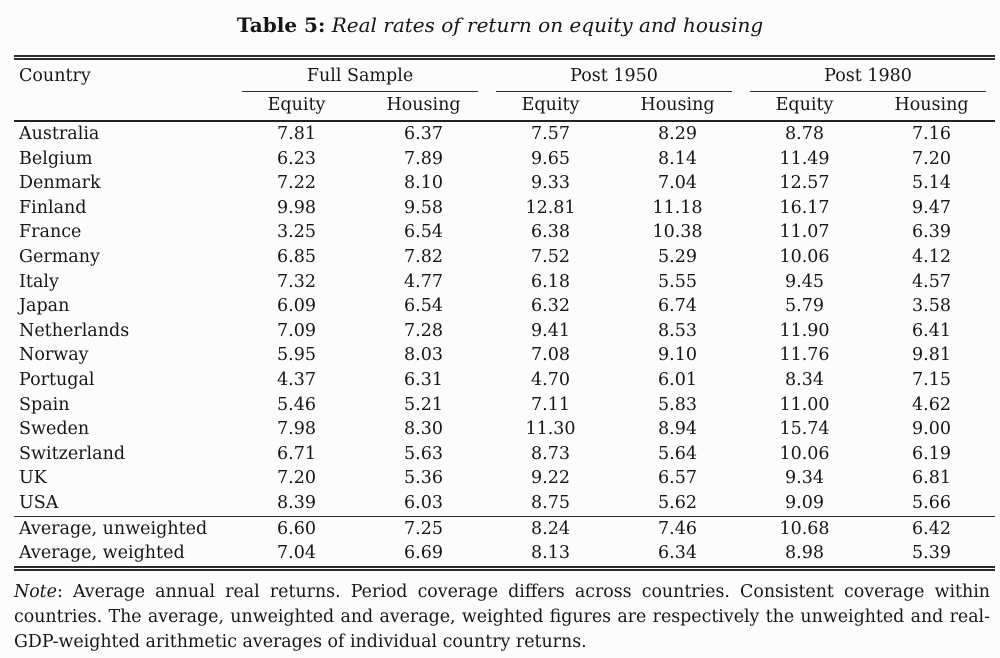 The height and width of the screenshot is (658, 1000). Describe the element at coordinates (296, 281) in the screenshot. I see `value-cell: 7.32` at that location.